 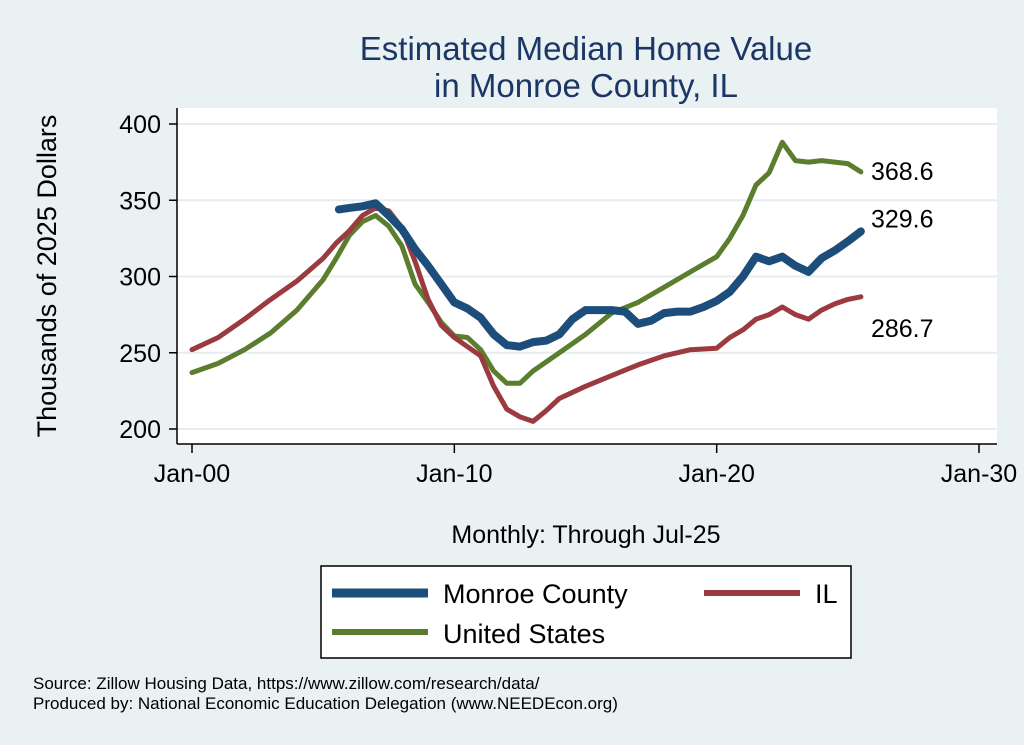 What do you see at coordinates (454, 474) in the screenshot?
I see `x-tick-label-1: Jan-10` at bounding box center [454, 474].